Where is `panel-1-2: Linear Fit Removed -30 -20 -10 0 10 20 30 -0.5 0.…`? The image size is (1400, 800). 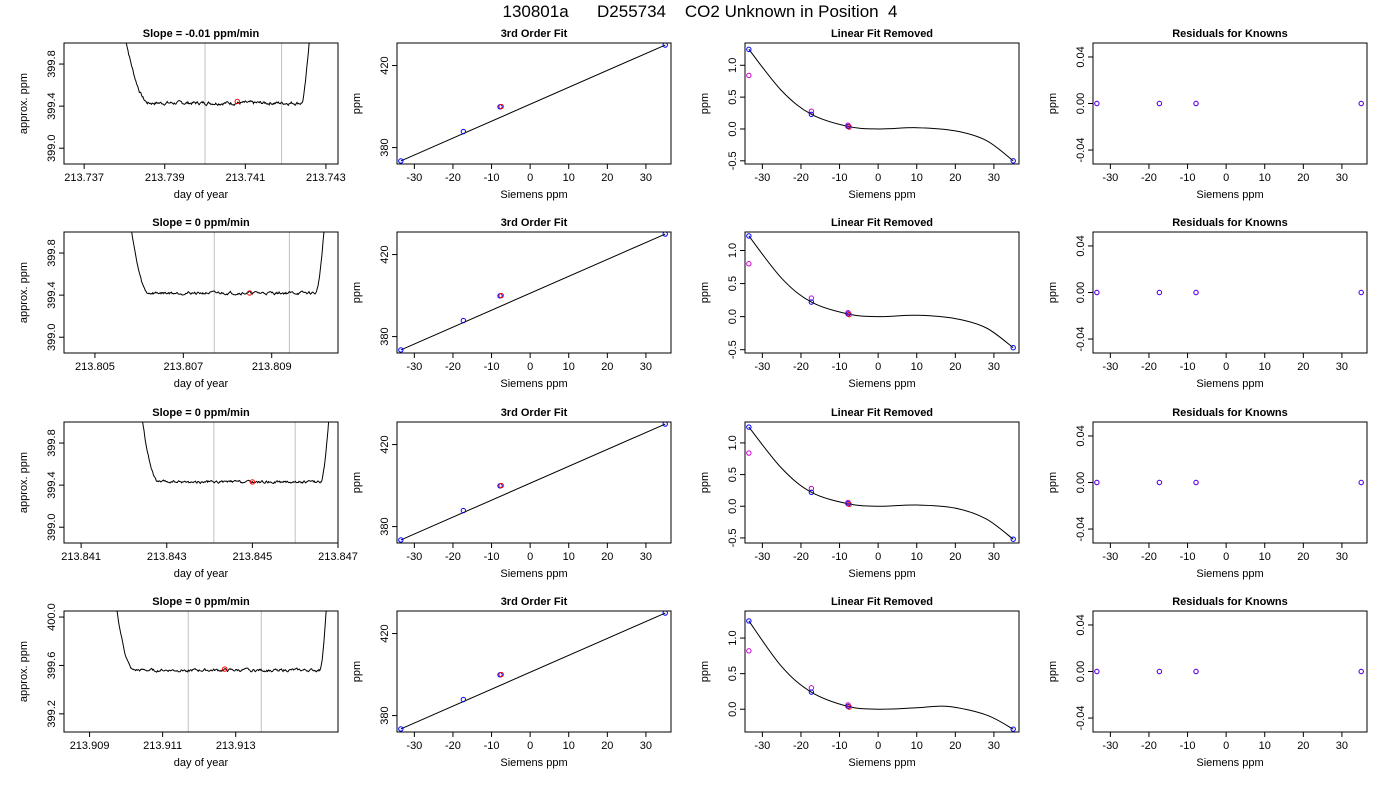 panel-1-2: Linear Fit Removed -30 -20 -10 0 10 20 30 -0.5 0.… is located at coordinates (859, 303).